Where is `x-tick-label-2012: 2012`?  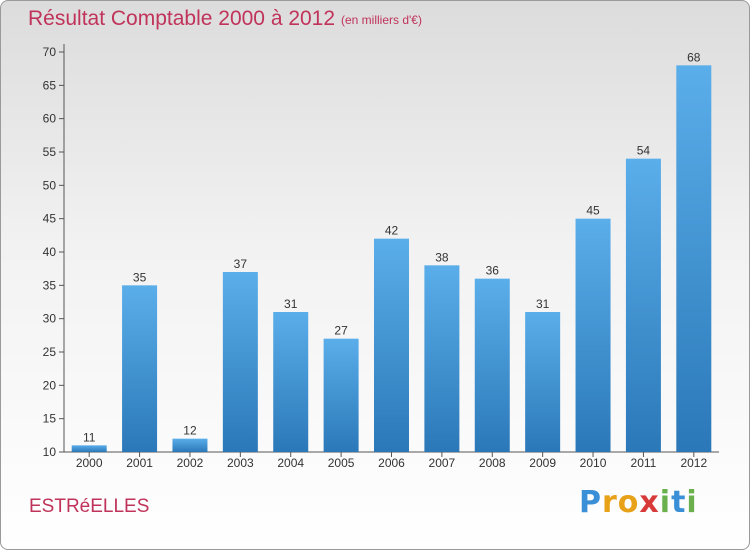
x-tick-label-2012: 2012 is located at coordinates (693, 463).